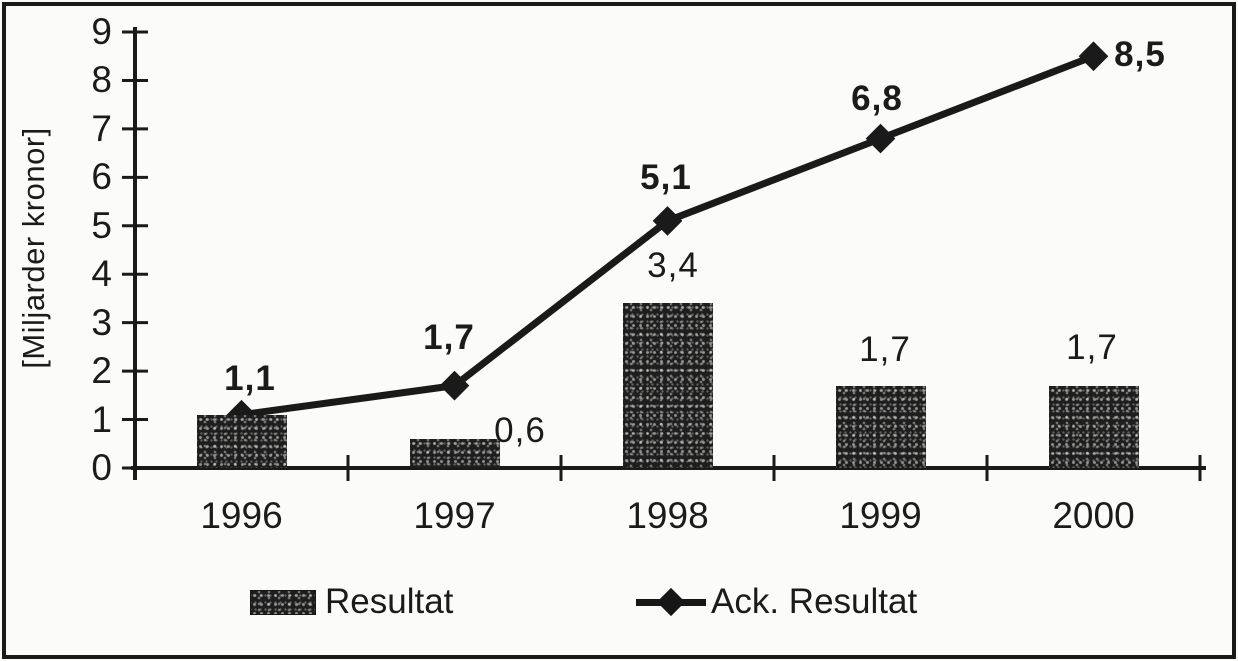 Image resolution: width=1238 pixels, height=661 pixels. Describe the element at coordinates (250, 378) in the screenshot. I see `line-value-label: 1,1` at that location.